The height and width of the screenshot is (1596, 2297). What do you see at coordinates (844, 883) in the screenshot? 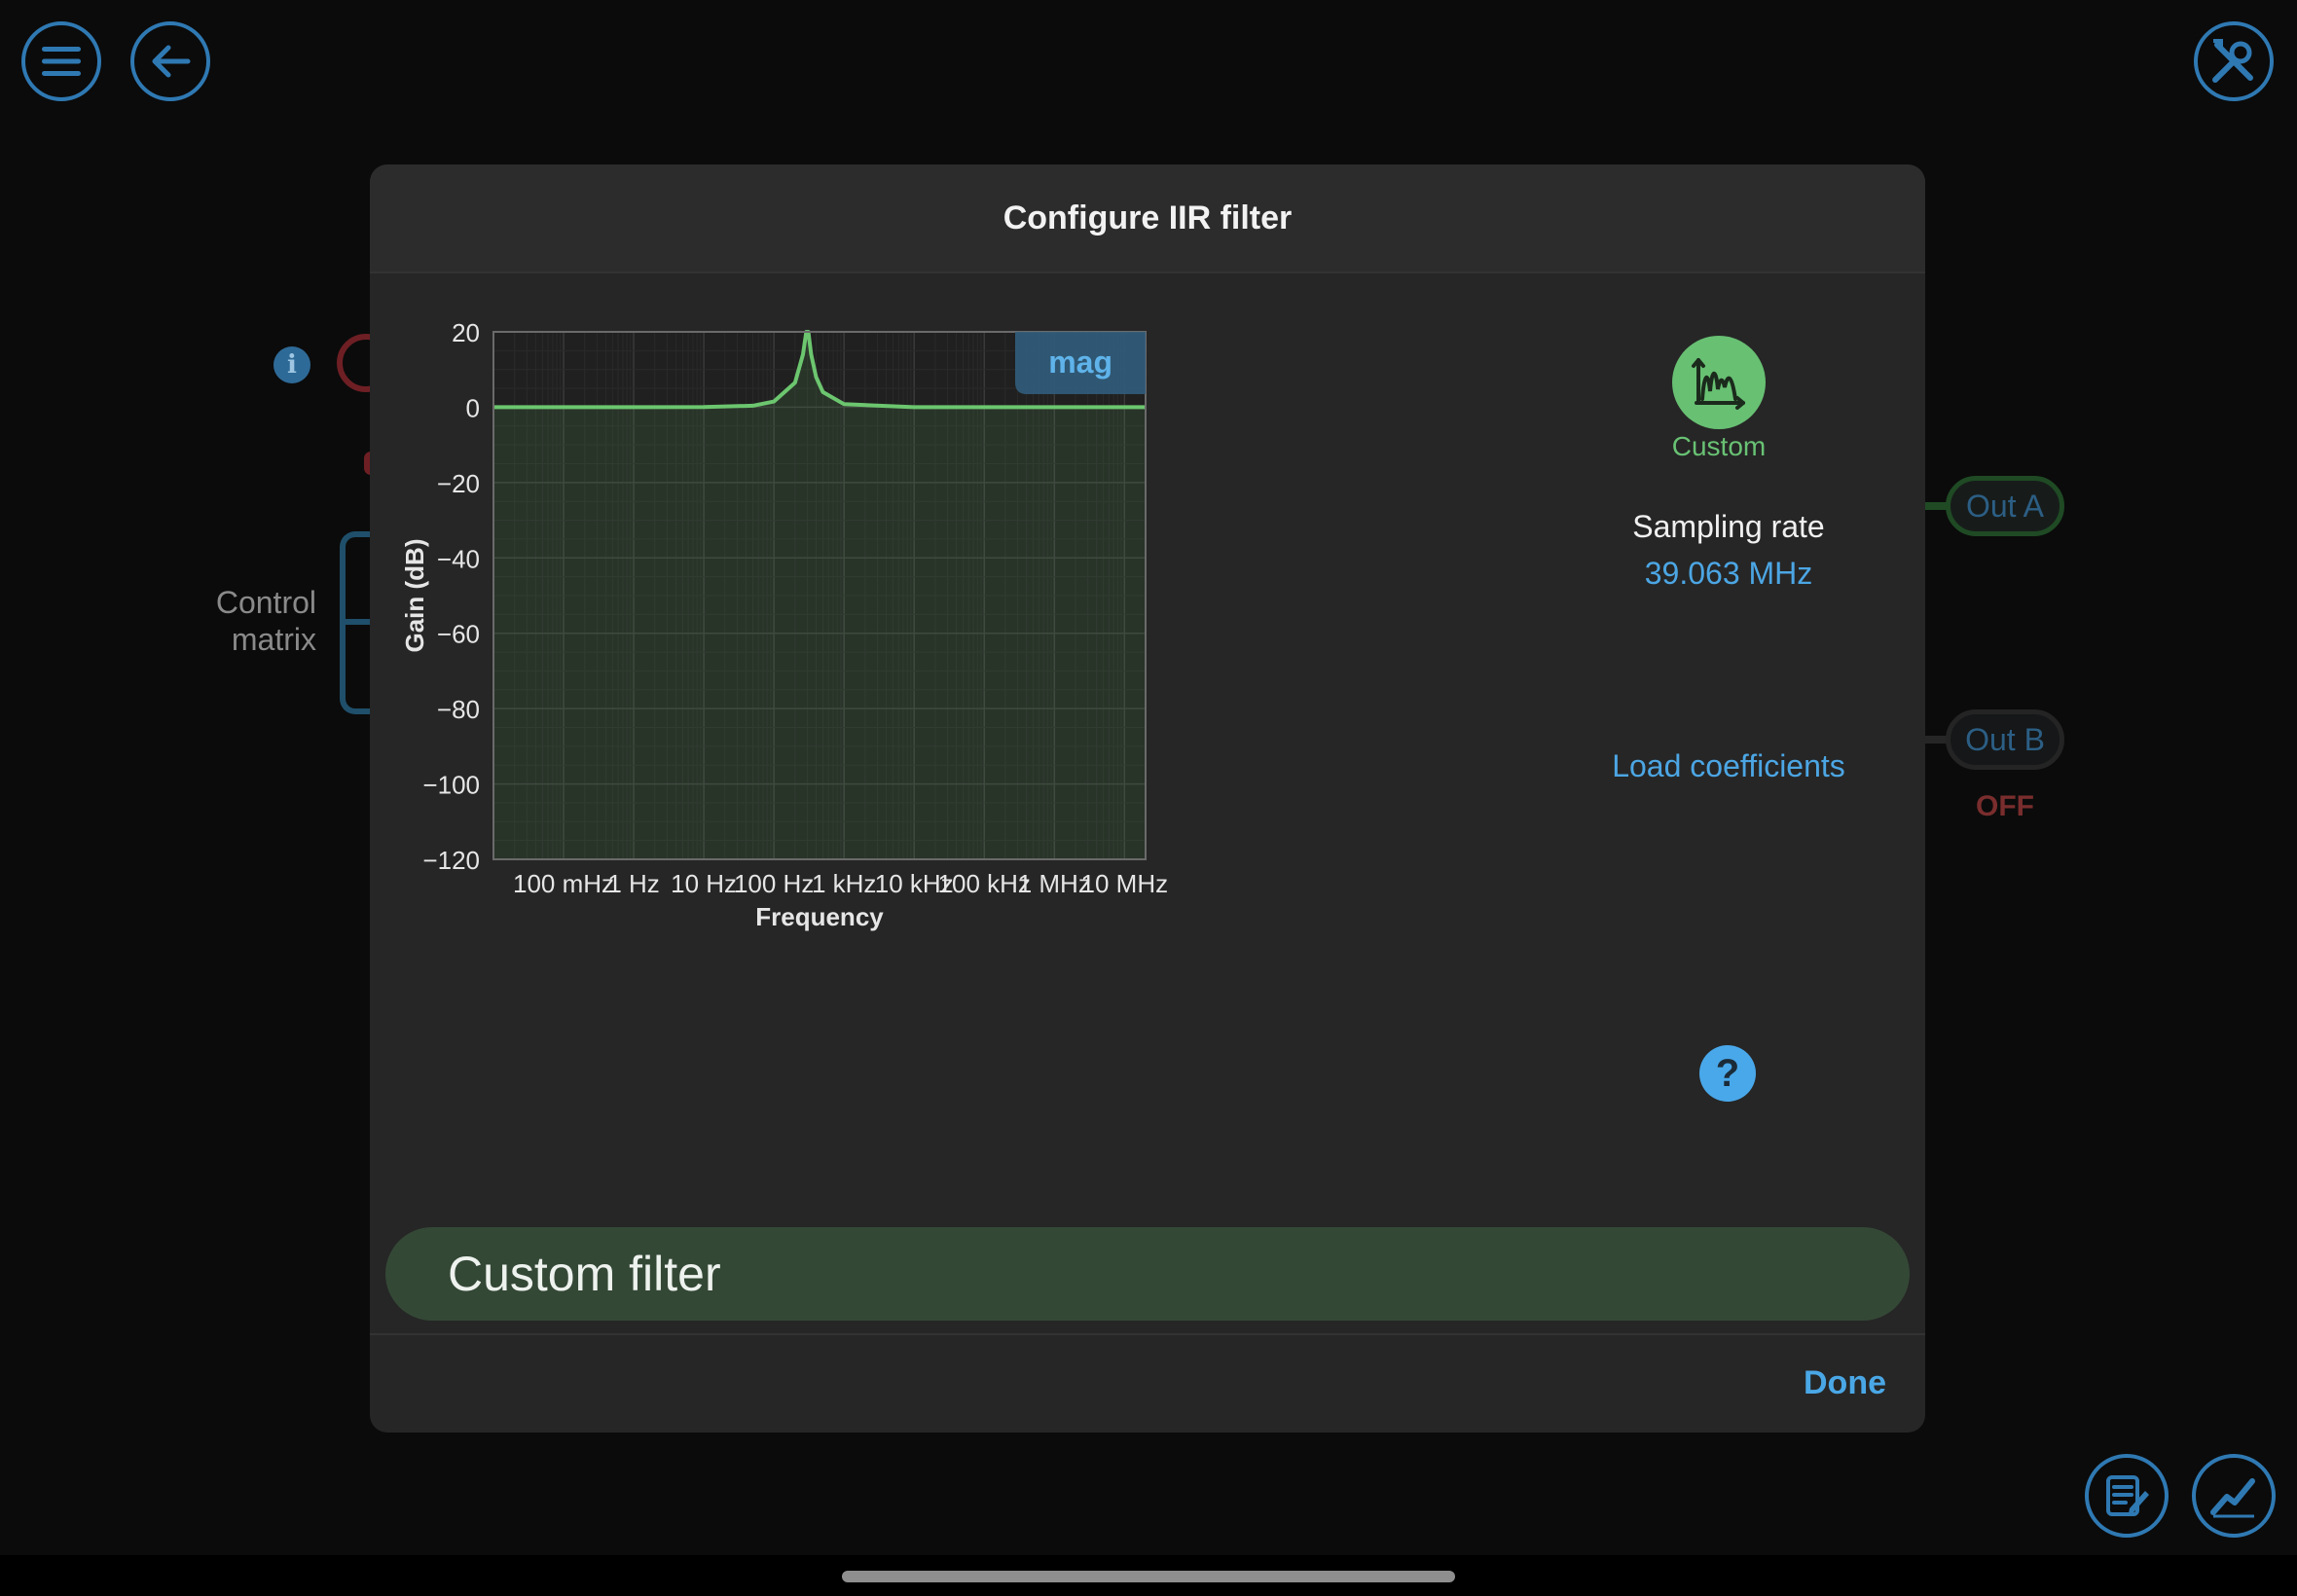
I see `x-tick-label: 1 kHz` at bounding box center [844, 883].